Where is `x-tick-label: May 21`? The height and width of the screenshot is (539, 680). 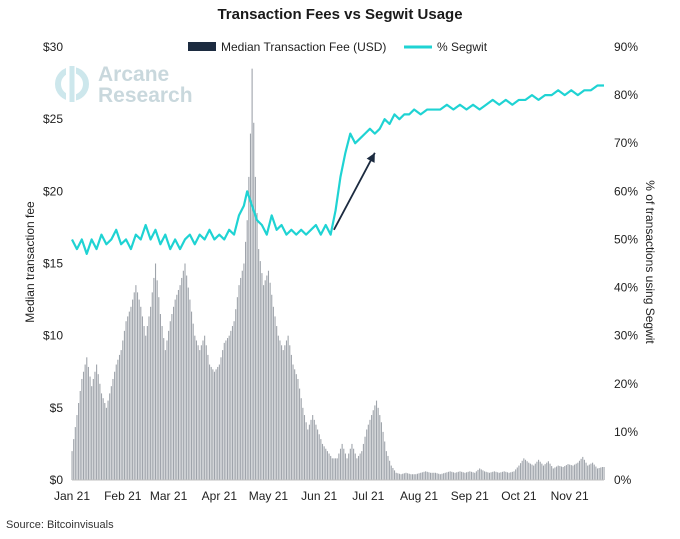
x-tick-label: May 21 is located at coordinates (269, 496).